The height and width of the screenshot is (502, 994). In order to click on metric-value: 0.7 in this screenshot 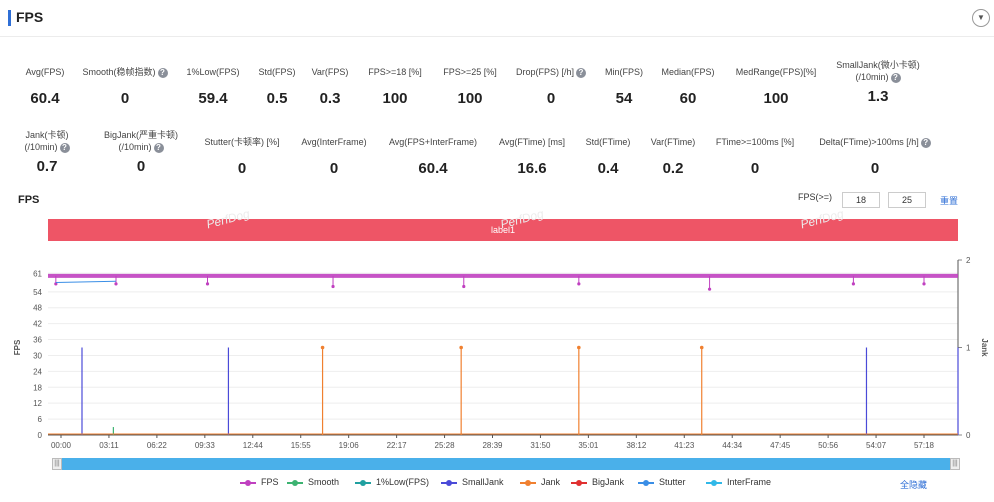, I will do `click(47, 166)`.